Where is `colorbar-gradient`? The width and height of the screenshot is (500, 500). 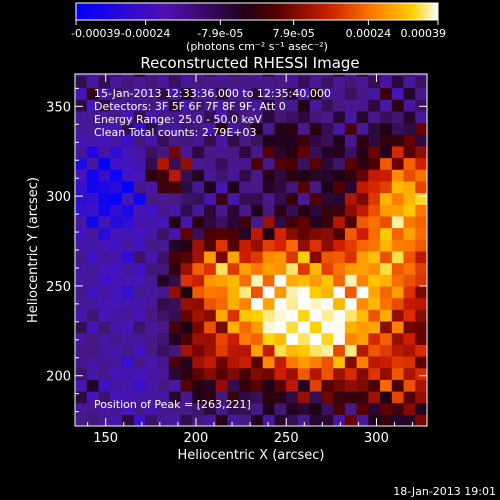
colorbar-gradient is located at coordinates (257, 11).